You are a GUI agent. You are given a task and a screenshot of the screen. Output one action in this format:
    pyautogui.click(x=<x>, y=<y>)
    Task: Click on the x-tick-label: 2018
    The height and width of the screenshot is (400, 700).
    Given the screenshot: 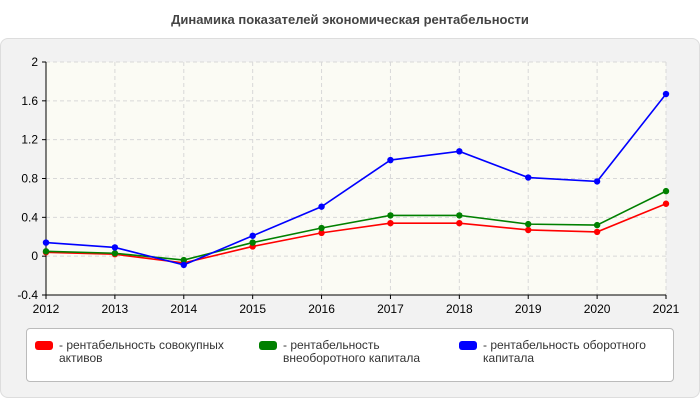 What is the action you would take?
    pyautogui.click(x=459, y=309)
    